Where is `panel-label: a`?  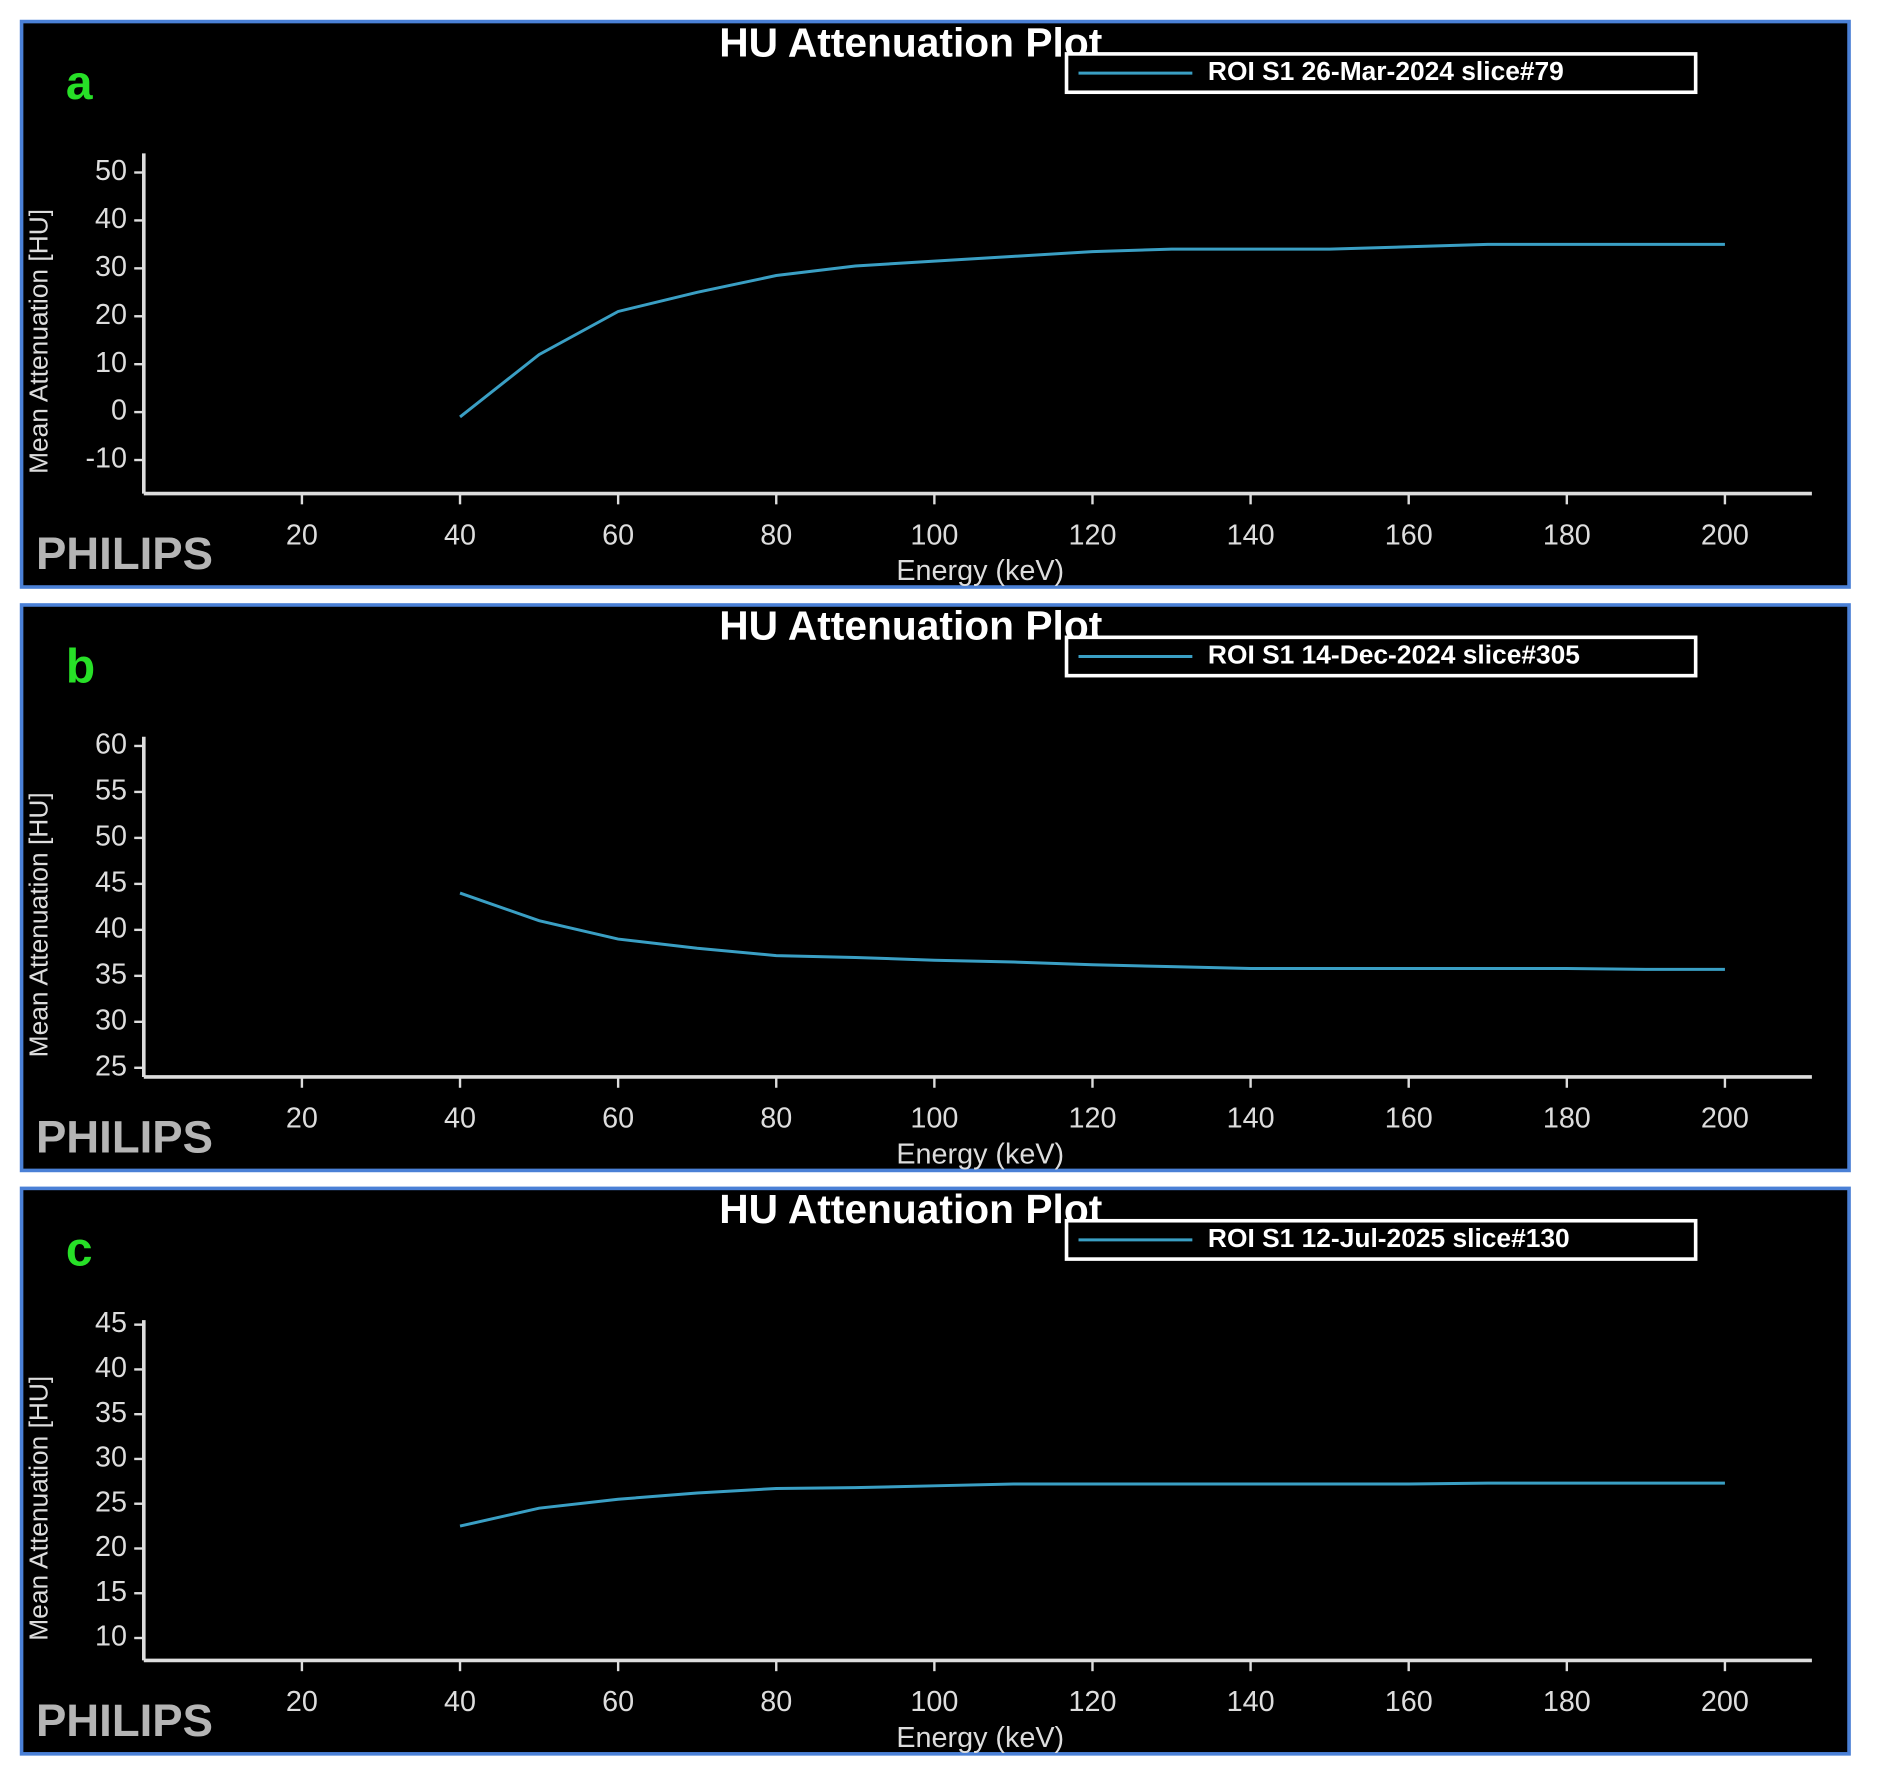 panel-label: a is located at coordinates (79, 83).